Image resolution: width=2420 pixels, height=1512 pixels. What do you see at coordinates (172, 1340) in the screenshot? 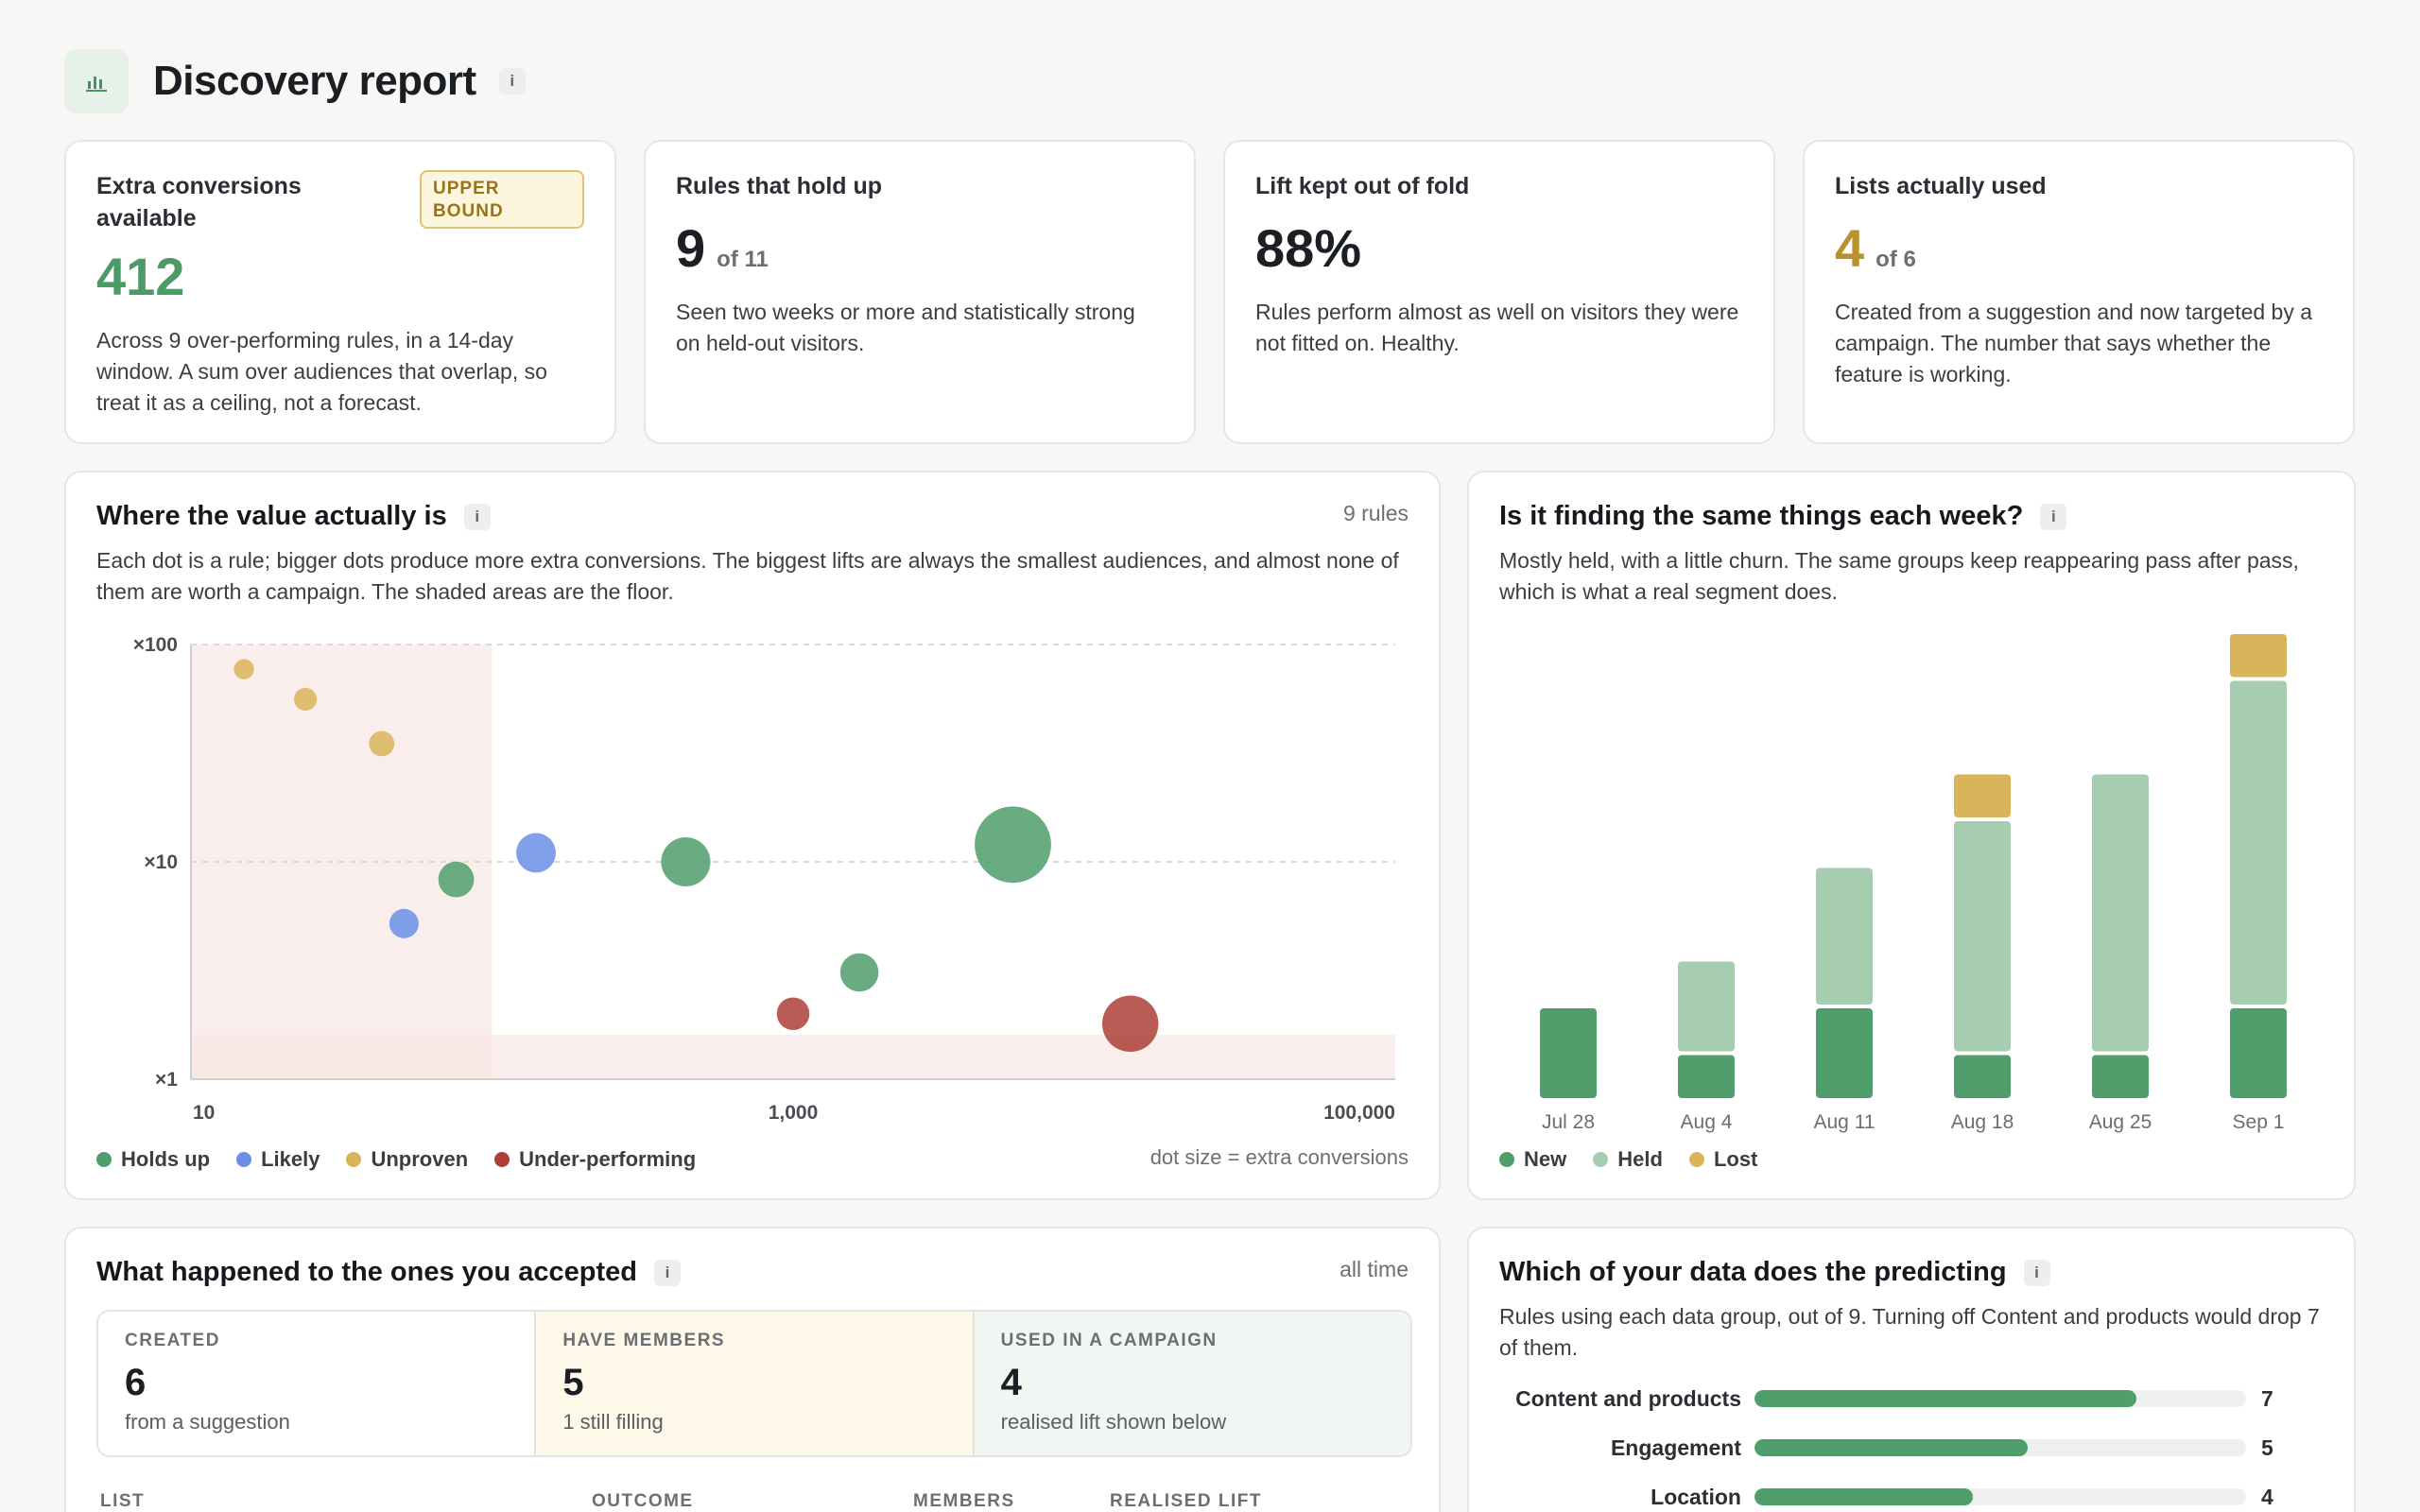
I see `funnel-label: CREATED` at bounding box center [172, 1340].